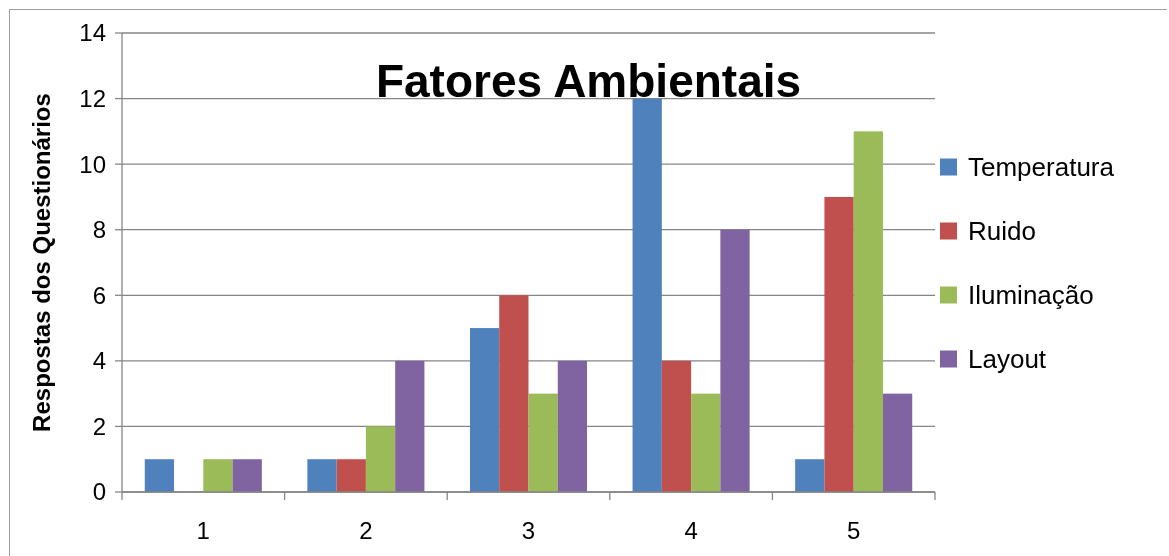 Image resolution: width=1169 pixels, height=556 pixels. Describe the element at coordinates (588, 81) in the screenshot. I see `text: Fatores Ambientais` at that location.